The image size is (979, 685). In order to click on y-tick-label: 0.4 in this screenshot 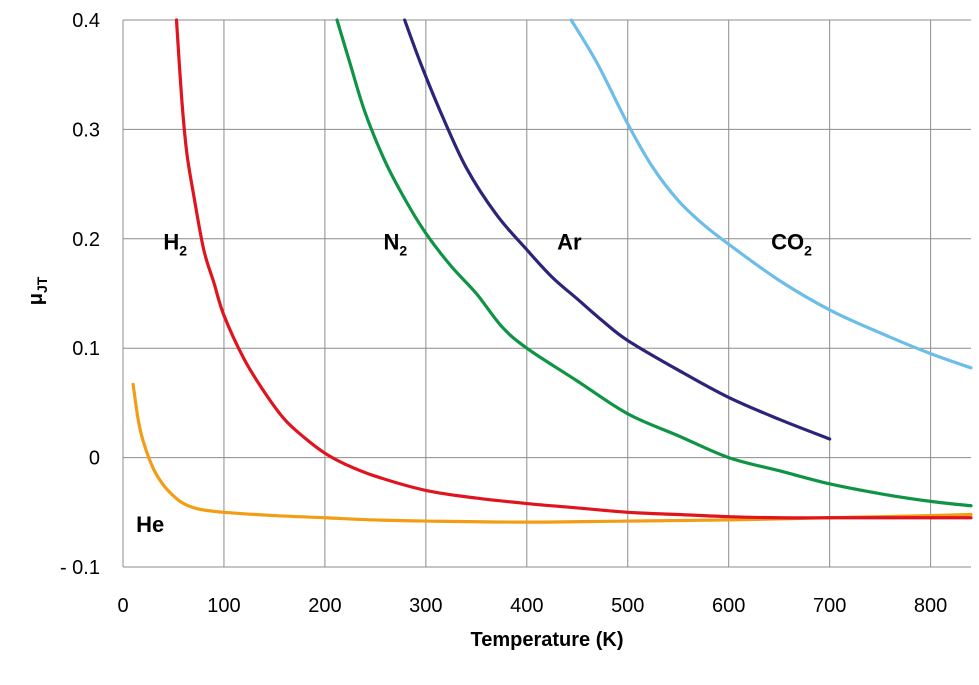, I will do `click(86, 21)`.